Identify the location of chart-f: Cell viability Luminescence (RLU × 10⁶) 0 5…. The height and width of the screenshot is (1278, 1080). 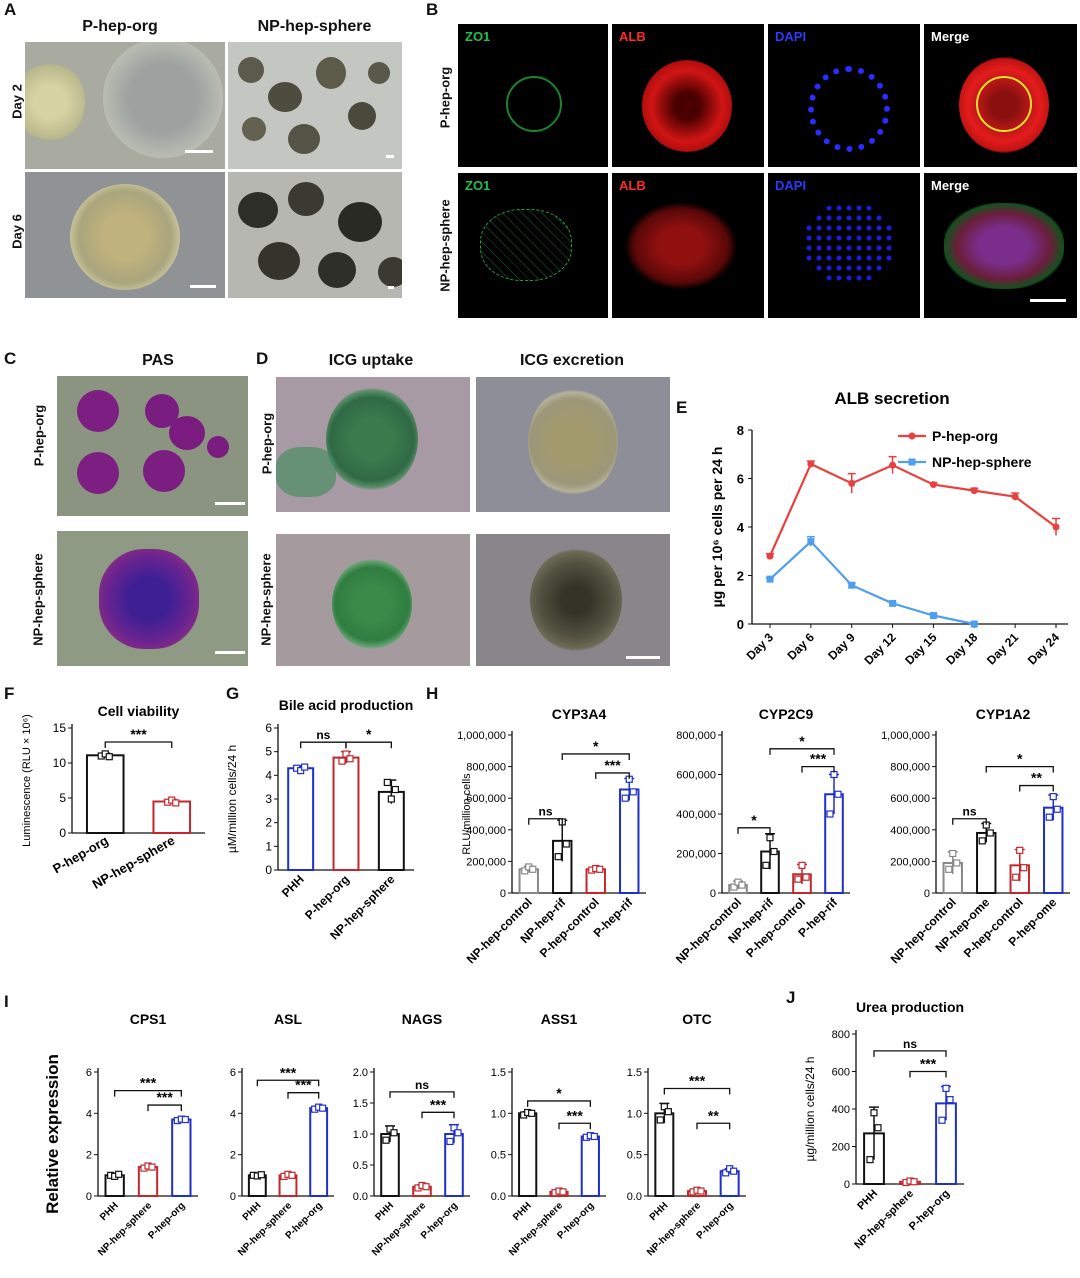
(113, 797).